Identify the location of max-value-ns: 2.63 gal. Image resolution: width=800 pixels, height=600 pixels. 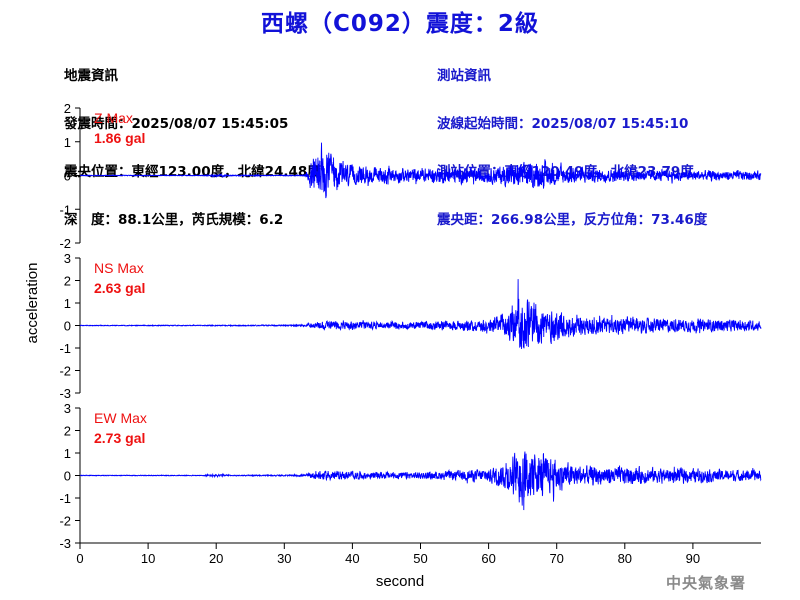
(119, 288).